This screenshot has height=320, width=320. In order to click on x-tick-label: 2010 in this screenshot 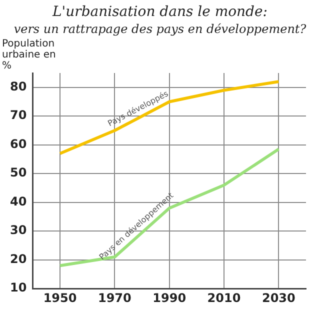, I will do `click(224, 297)`.